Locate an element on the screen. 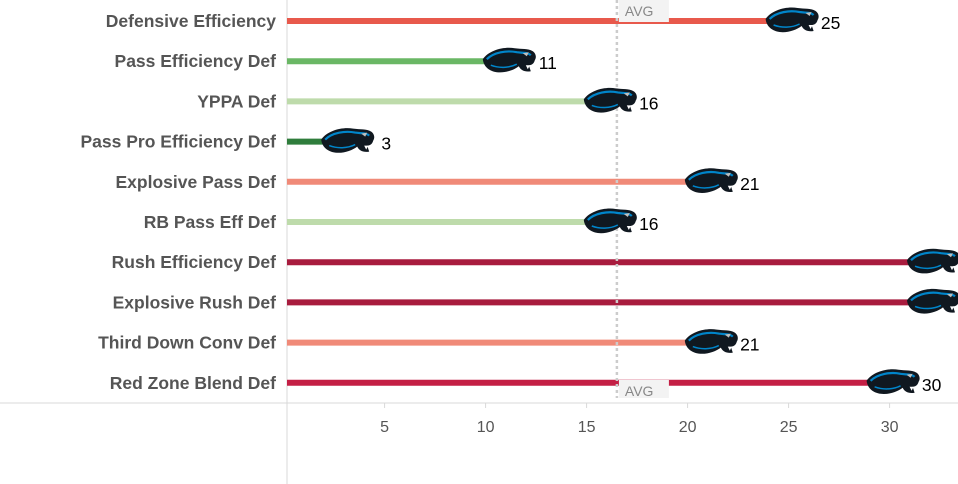 This screenshot has width=958, height=484. average-reference: AVG AVG is located at coordinates (642, 199).